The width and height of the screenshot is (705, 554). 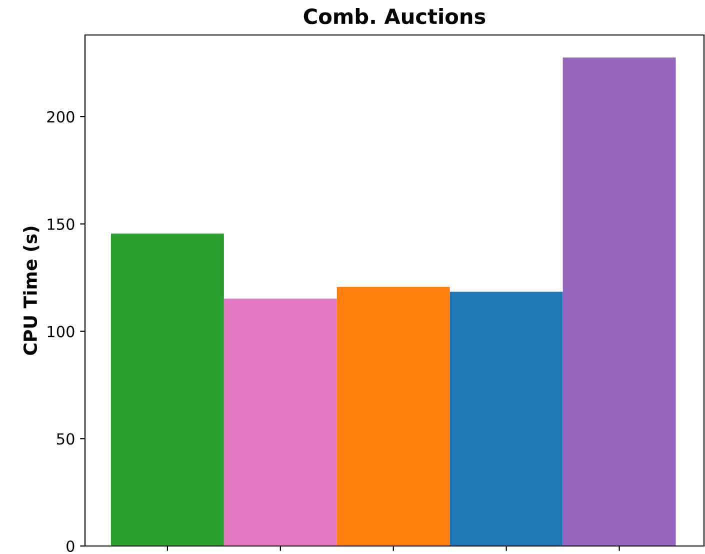 What do you see at coordinates (65, 439) in the screenshot?
I see `y-tick-label: 50` at bounding box center [65, 439].